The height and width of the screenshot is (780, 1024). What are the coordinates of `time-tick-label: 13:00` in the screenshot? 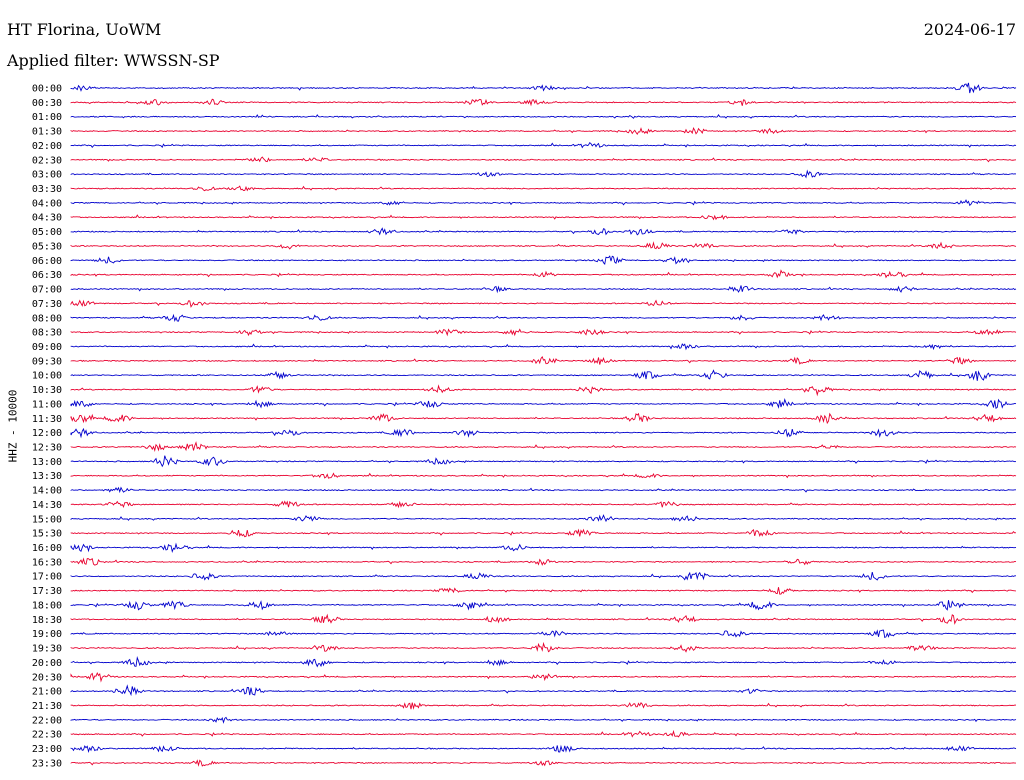 It's located at (47, 462).